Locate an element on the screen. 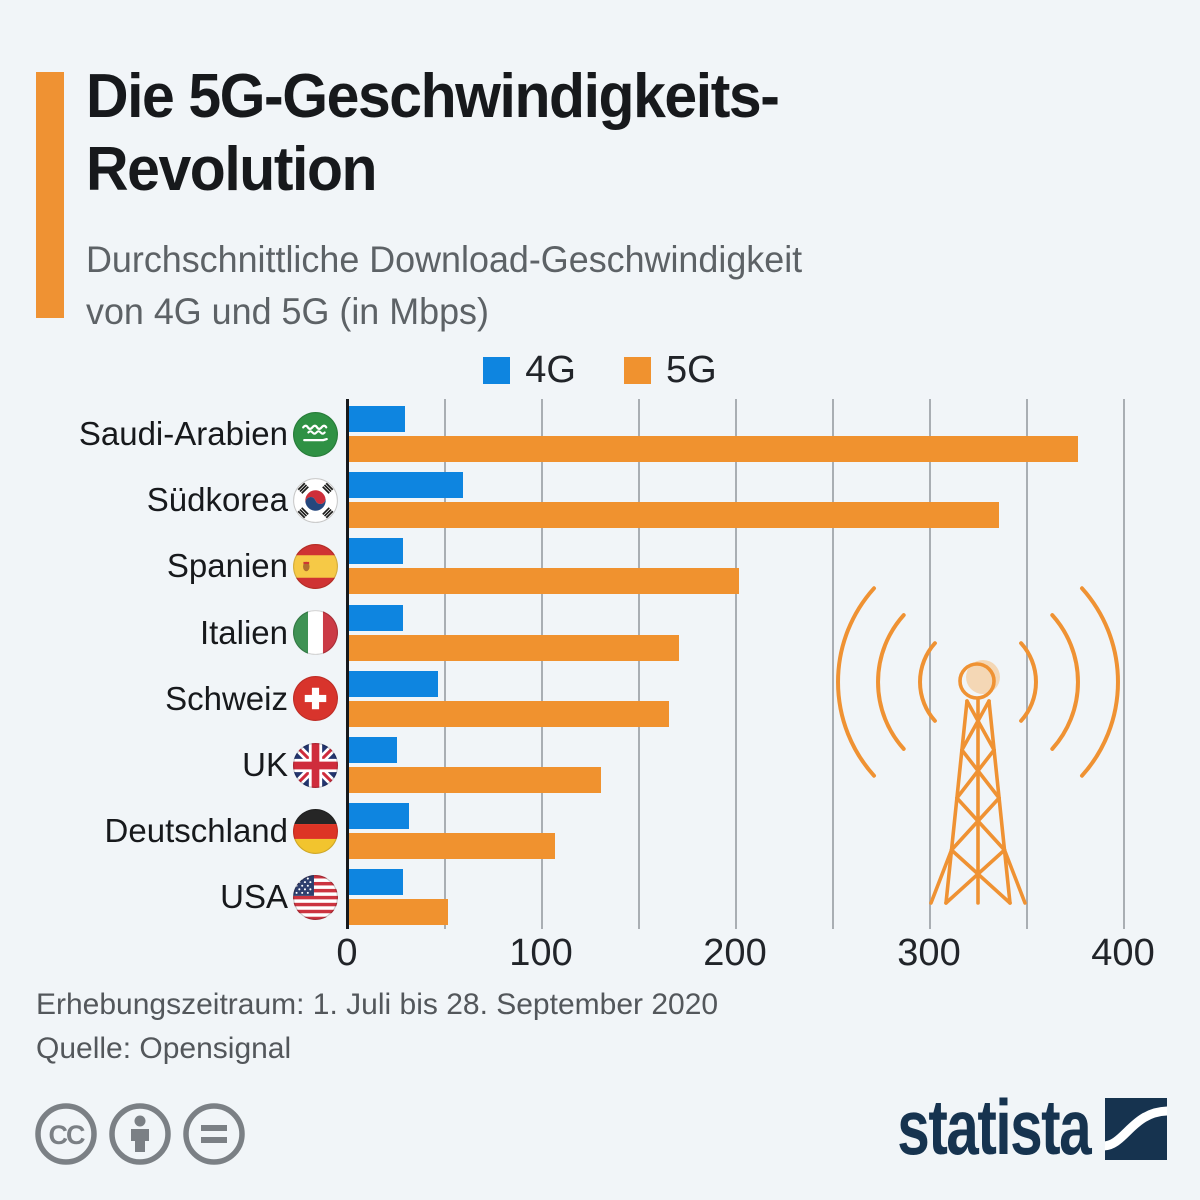  cc-by-icon is located at coordinates (140, 1134).